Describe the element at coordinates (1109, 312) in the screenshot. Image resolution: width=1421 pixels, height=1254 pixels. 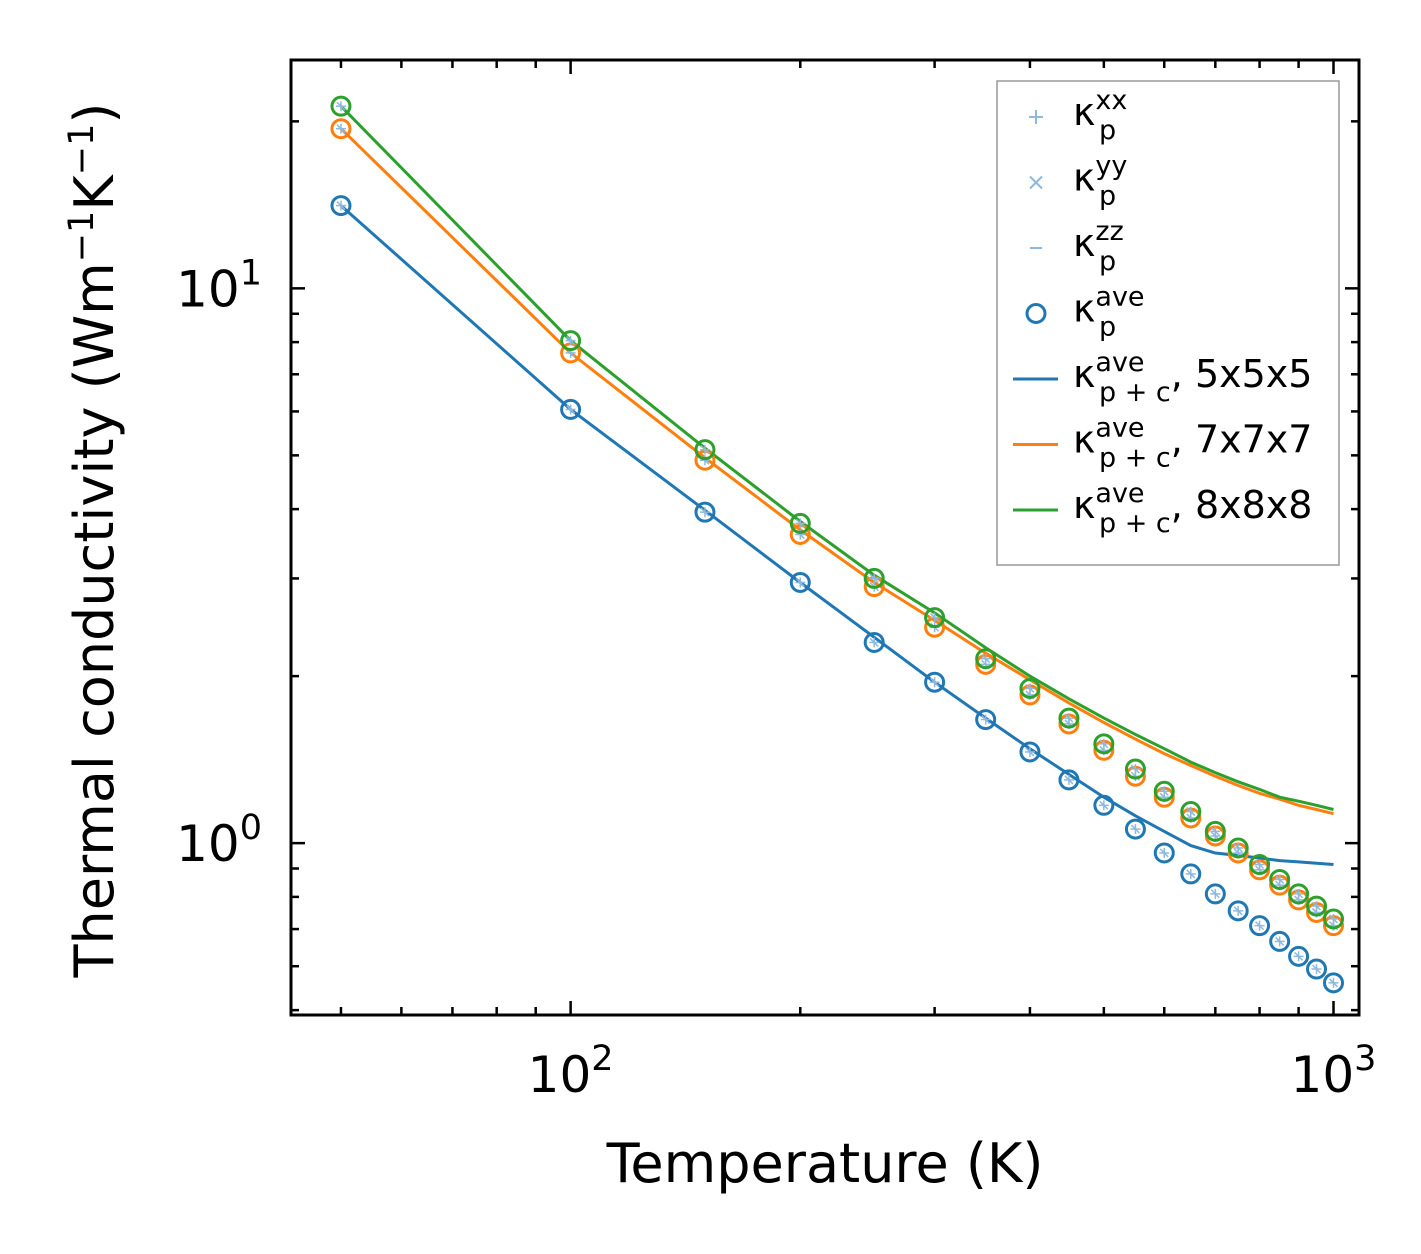
I see `legend-label: κave p` at that location.